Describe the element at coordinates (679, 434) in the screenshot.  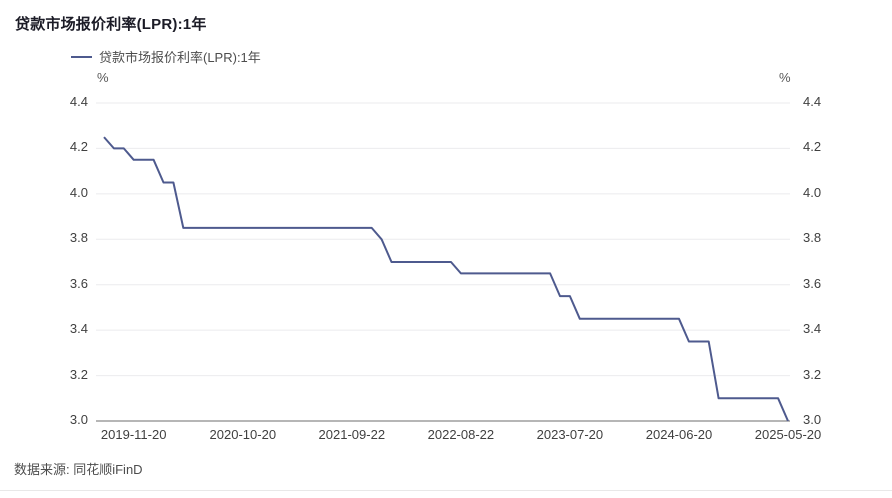
I see `x-axis-label: 2024-06-20` at that location.